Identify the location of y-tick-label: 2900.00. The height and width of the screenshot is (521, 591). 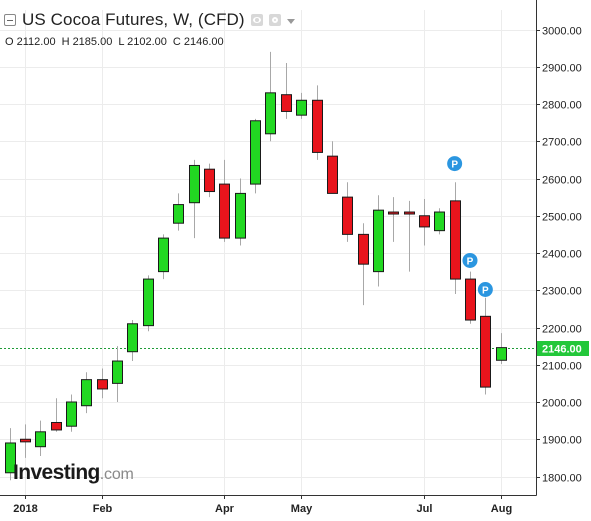
(562, 69).